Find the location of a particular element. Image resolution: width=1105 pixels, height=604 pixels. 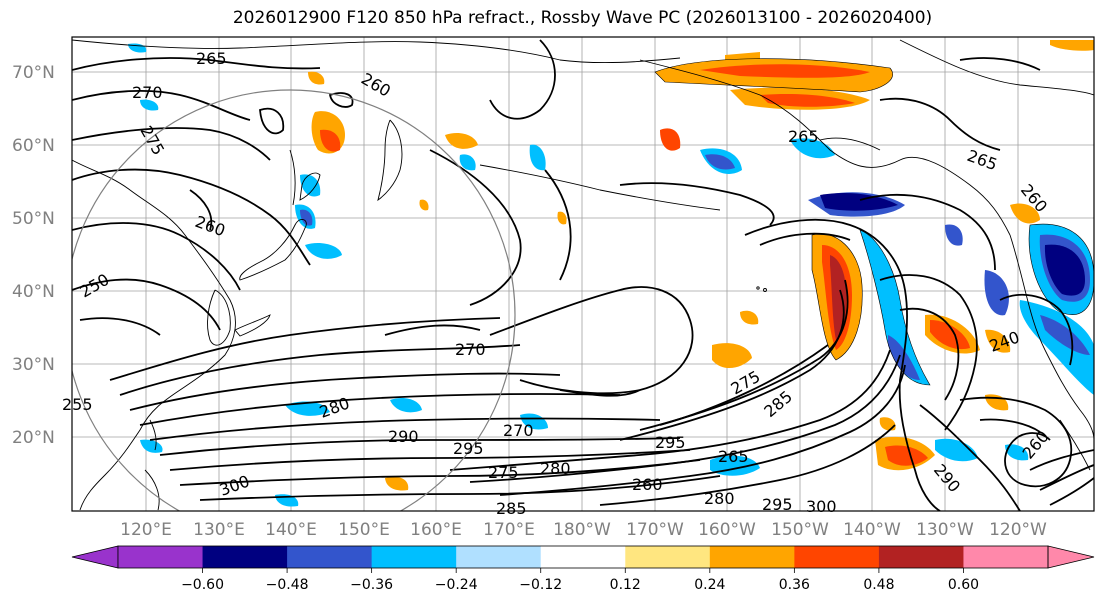

colorbar-frame is located at coordinates (583, 557).